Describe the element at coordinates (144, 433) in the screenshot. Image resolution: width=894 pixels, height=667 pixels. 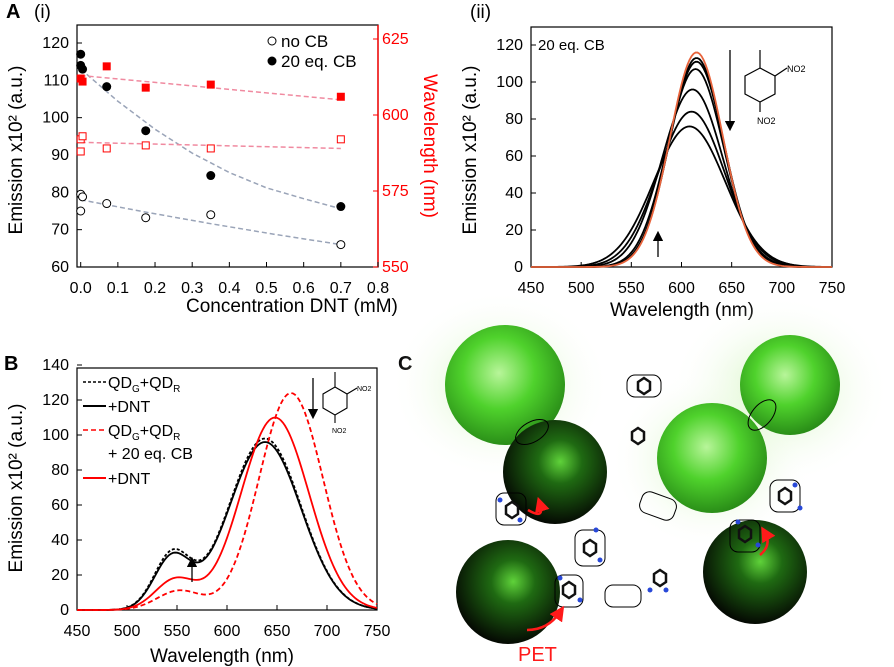
I see `legend-entry-3: QDG+QDR` at that location.